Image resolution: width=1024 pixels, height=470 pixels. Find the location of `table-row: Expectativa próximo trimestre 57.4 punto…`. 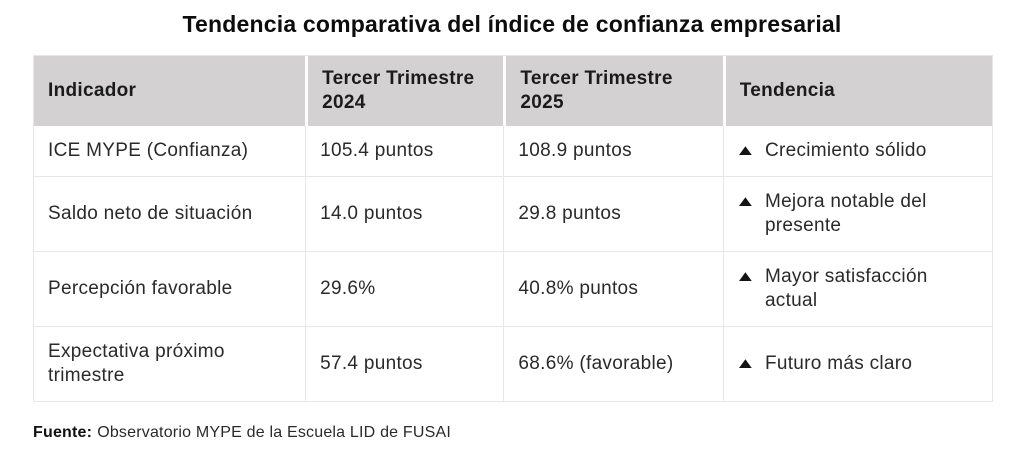

table-row: Expectativa próximo trimestre 57.4 punto… is located at coordinates (513, 364).